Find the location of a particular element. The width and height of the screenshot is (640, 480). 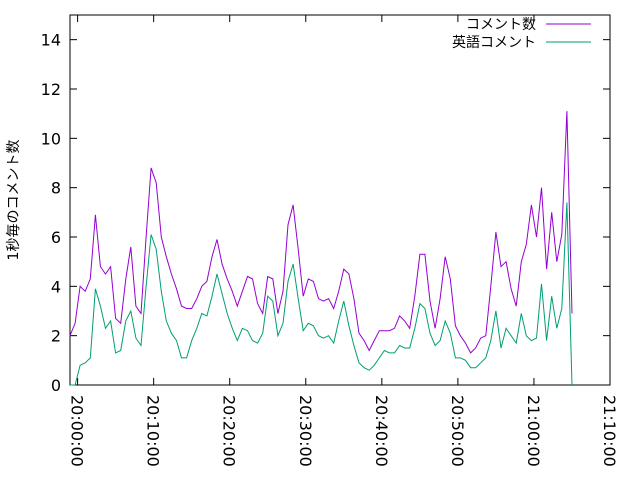

y-tick-label: 14 is located at coordinates (51, 40).